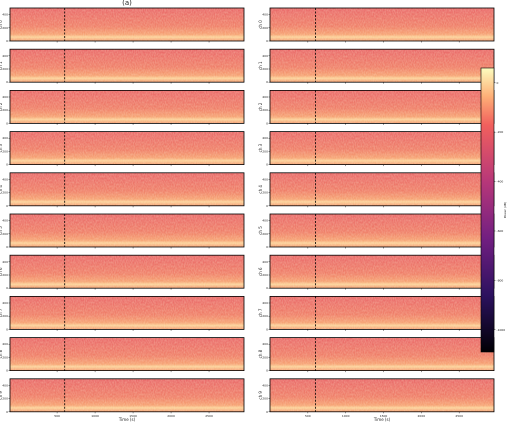  Describe the element at coordinates (127, 419) in the screenshot. I see `x-axis-label: Time (s)` at that location.